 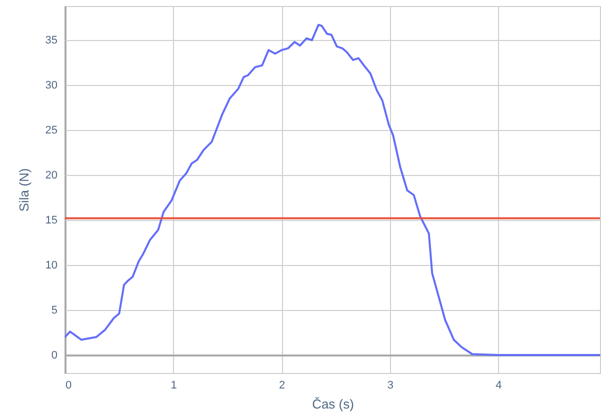 What do you see at coordinates (282, 386) in the screenshot?
I see `x-tick-label: 2` at bounding box center [282, 386].